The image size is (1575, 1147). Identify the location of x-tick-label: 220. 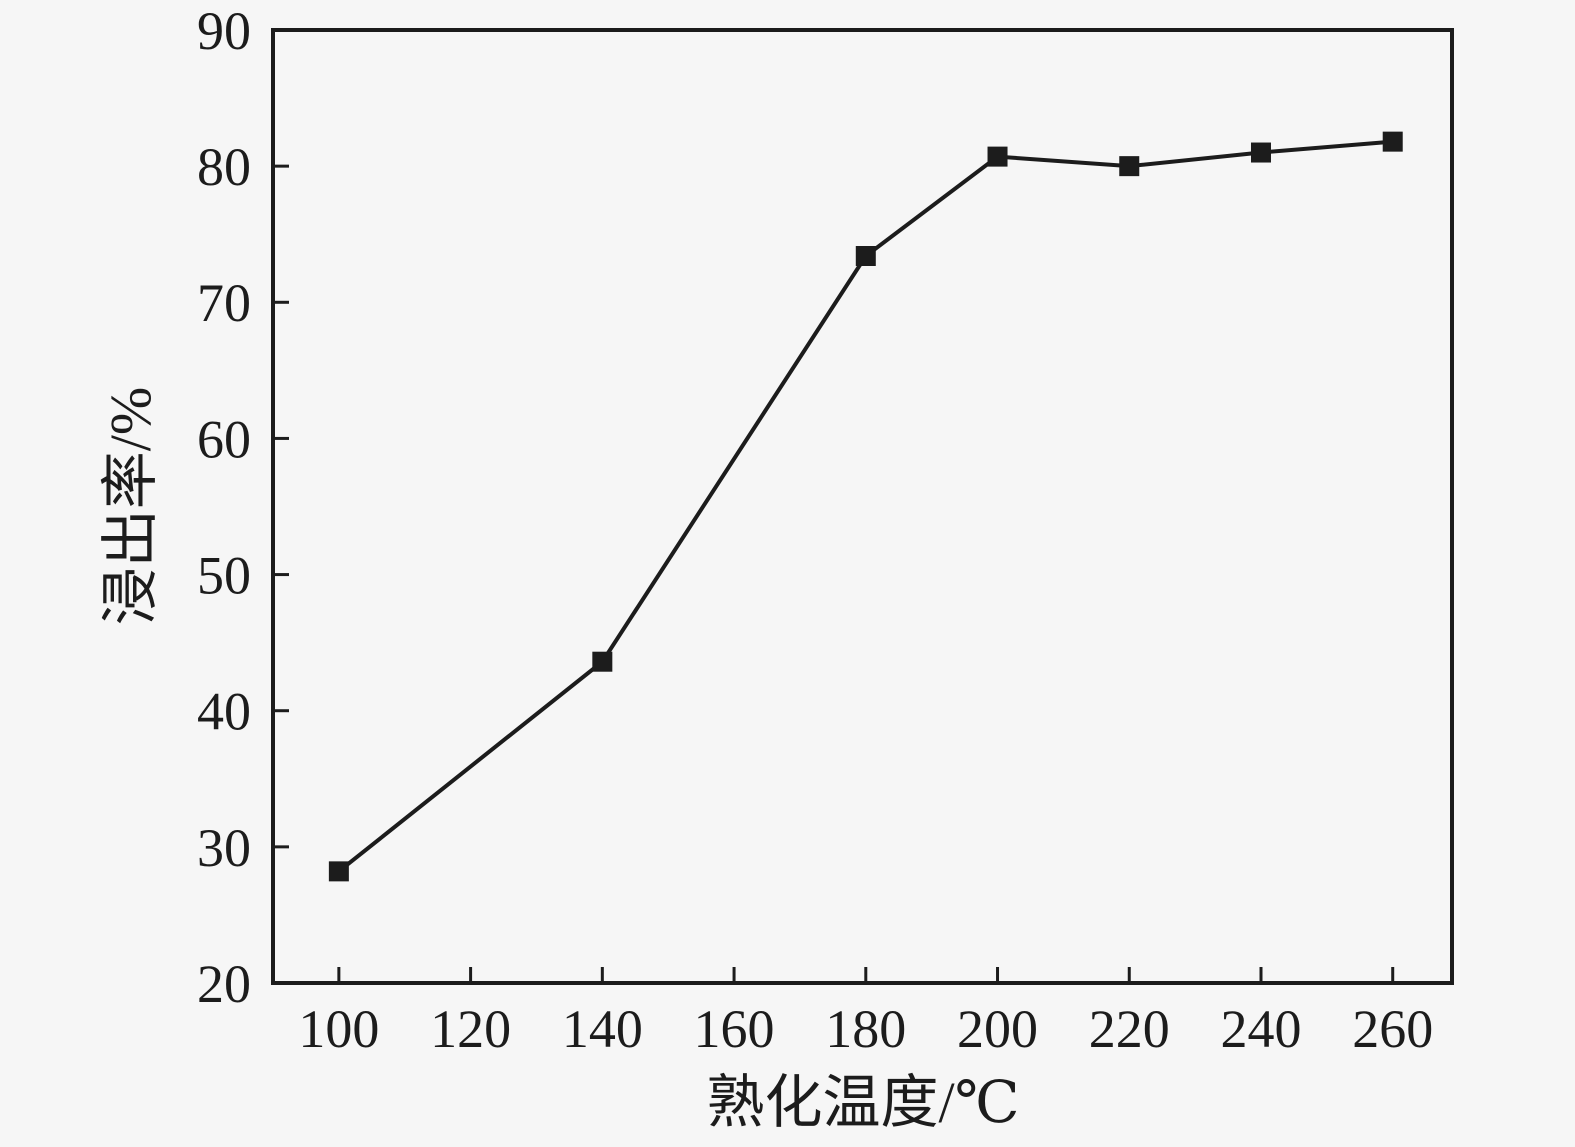
(1129, 1029).